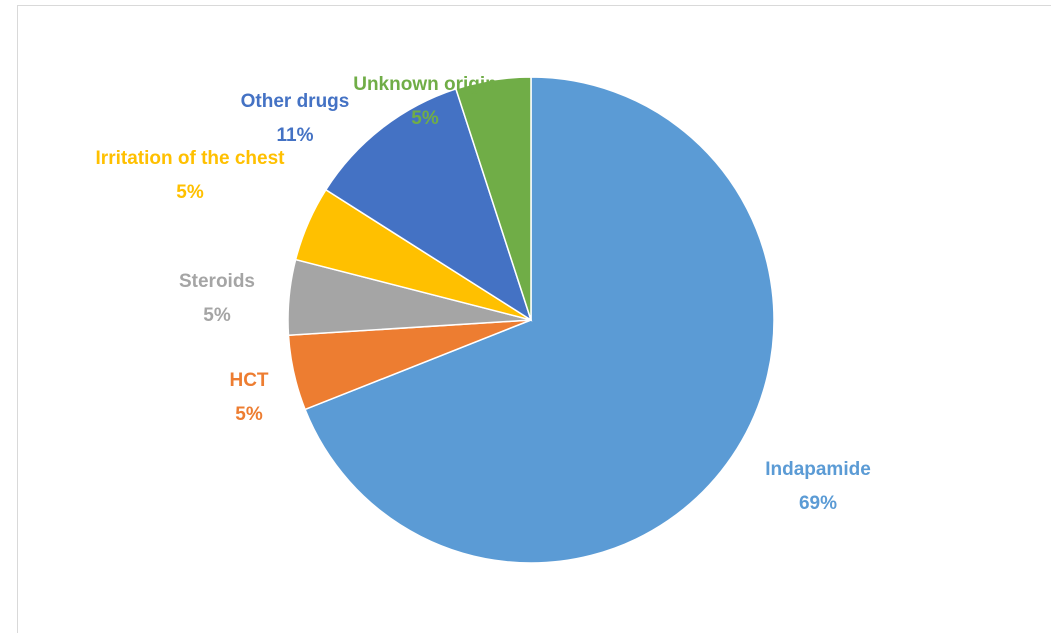  I want to click on data-label: Steroids 5%, so click(217, 299).